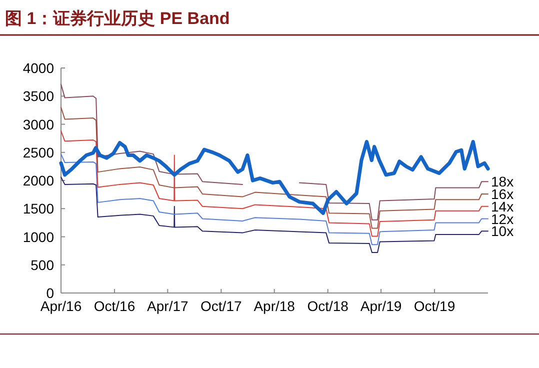 This screenshot has width=539, height=368. What do you see at coordinates (42, 264) in the screenshot?
I see `y-tick-label: 500` at bounding box center [42, 264].